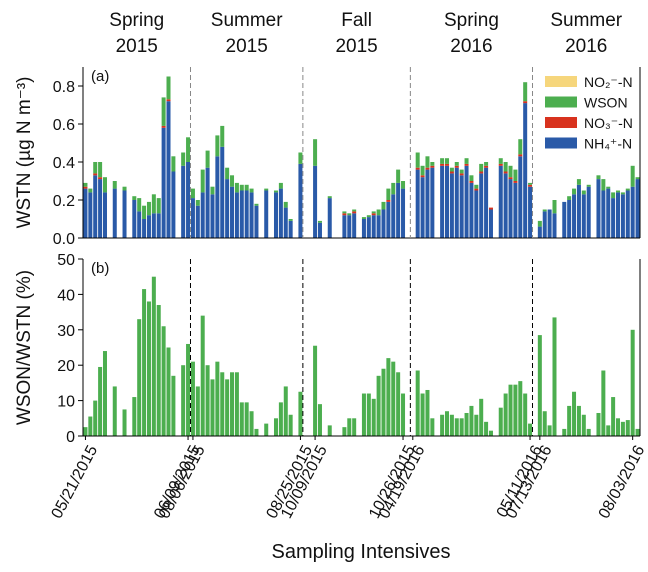 The width and height of the screenshot is (648, 572). Describe the element at coordinates (586, 46) in the screenshot. I see `group-title: 2016` at that location.